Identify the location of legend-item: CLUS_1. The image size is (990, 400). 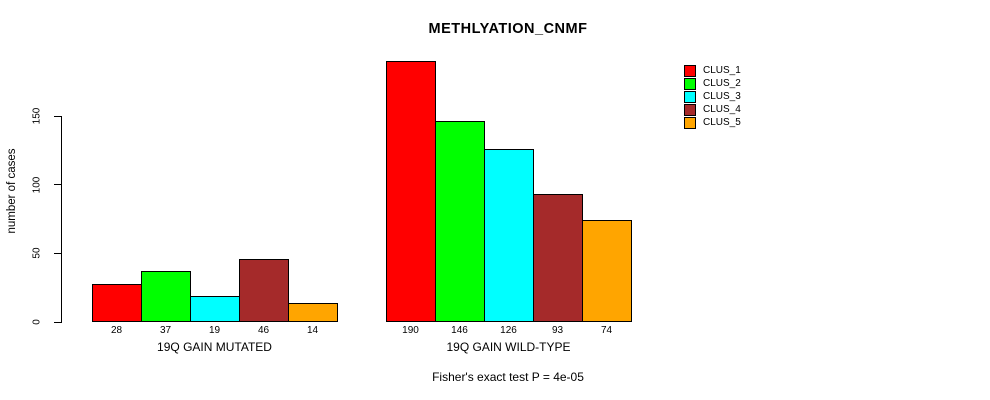
(712, 70).